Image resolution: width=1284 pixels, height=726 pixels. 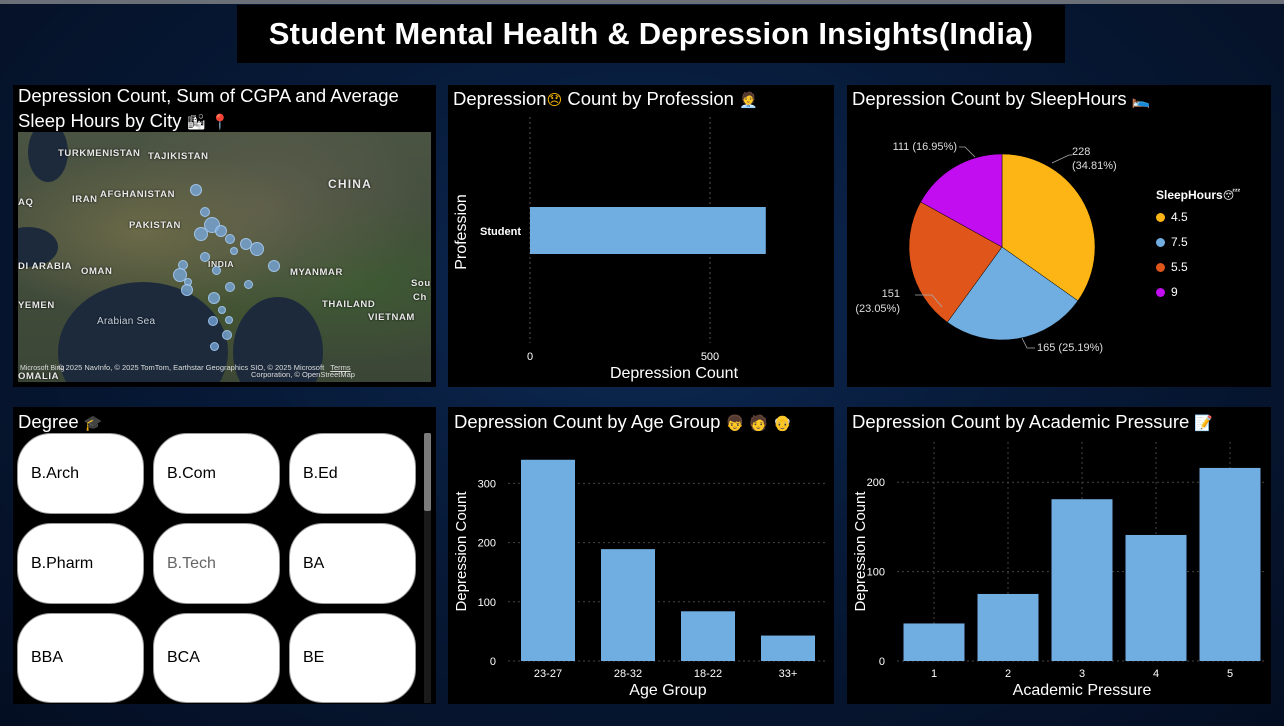 What do you see at coordinates (45, 266) in the screenshot?
I see `map-label-saudi: DI ARABIA` at bounding box center [45, 266].